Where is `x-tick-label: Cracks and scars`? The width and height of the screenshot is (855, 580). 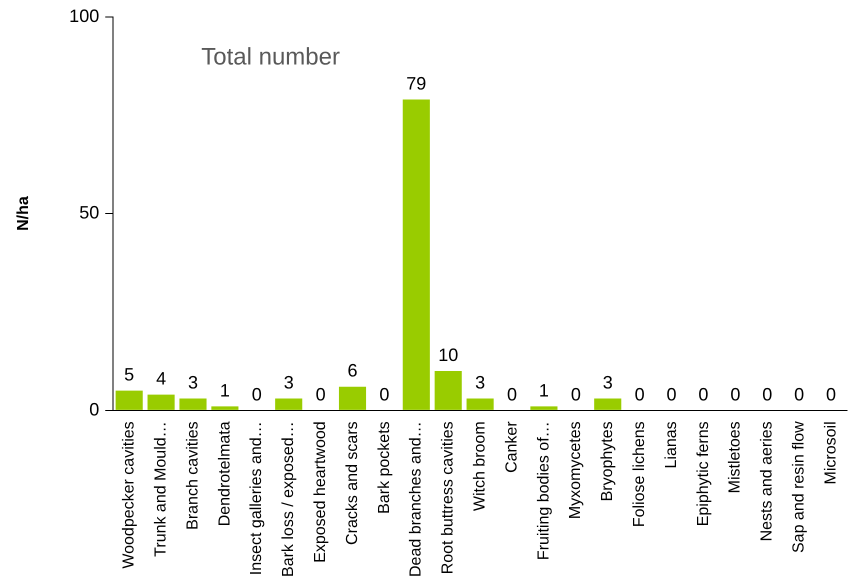 x-tick-label: Cracks and scars is located at coordinates (352, 483).